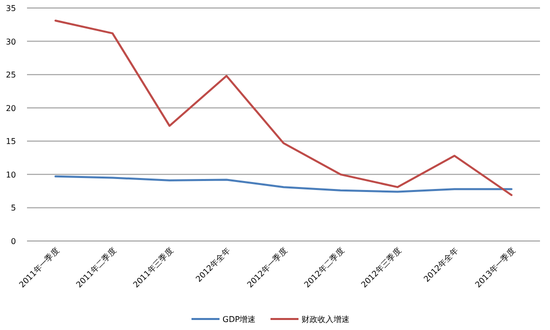  Describe the element at coordinates (11, 175) in the screenshot. I see `y-tick-label: 10` at that location.